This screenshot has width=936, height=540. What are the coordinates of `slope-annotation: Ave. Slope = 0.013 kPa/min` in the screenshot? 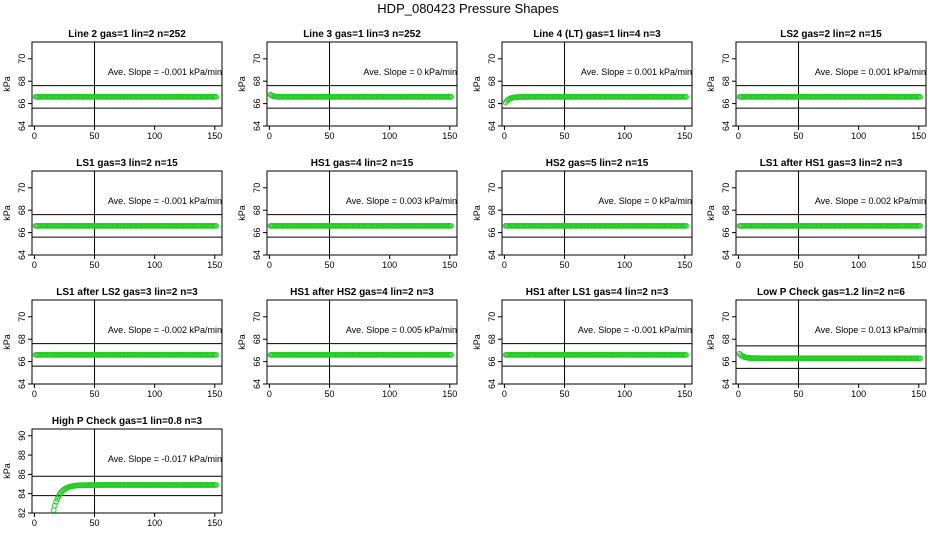 It's located at (870, 330).